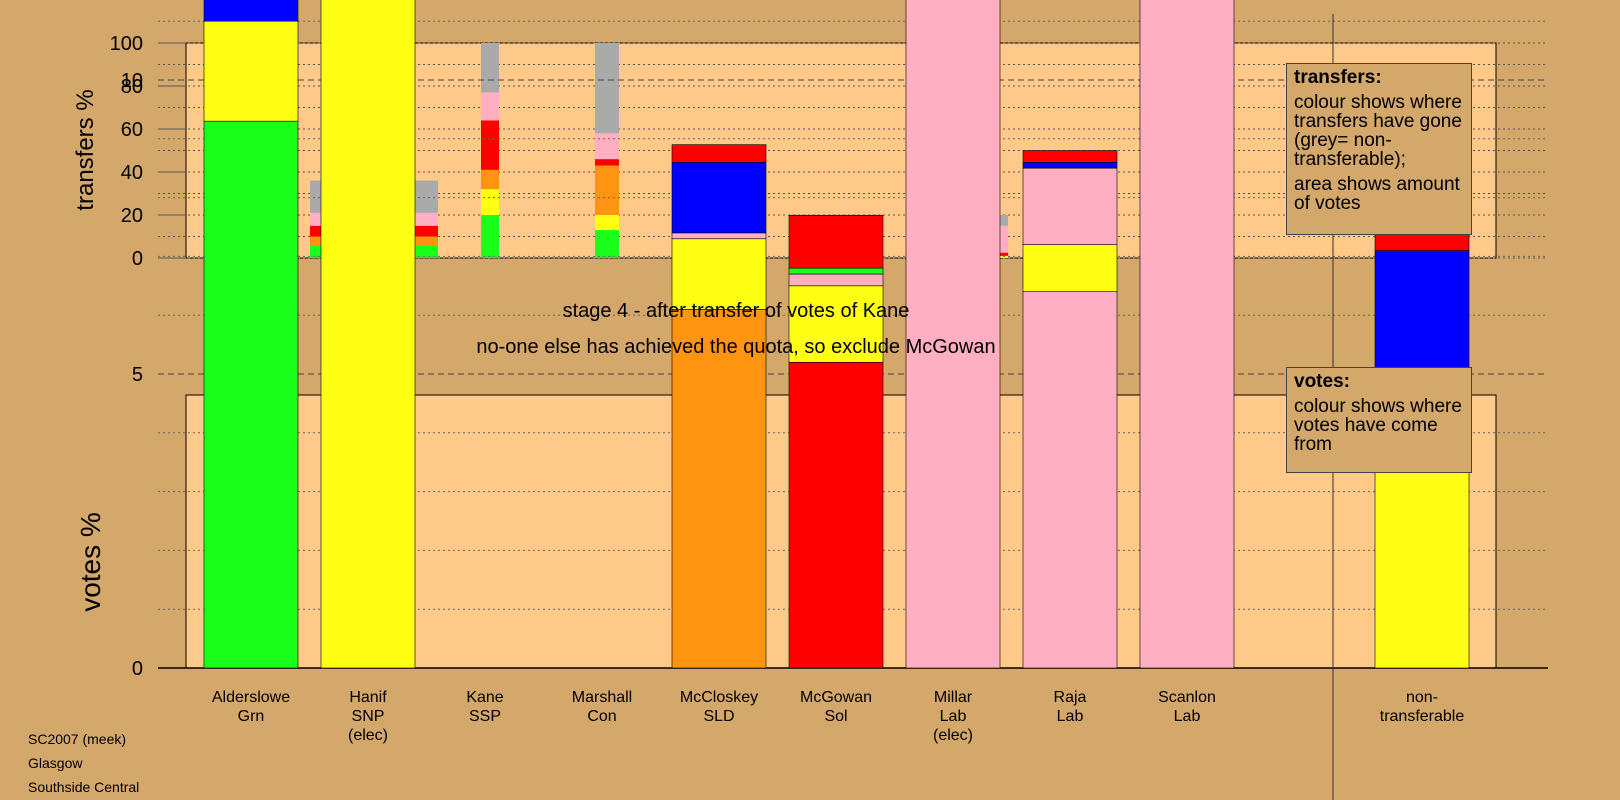  I want to click on category-label-name: McCloskey, so click(719, 697).